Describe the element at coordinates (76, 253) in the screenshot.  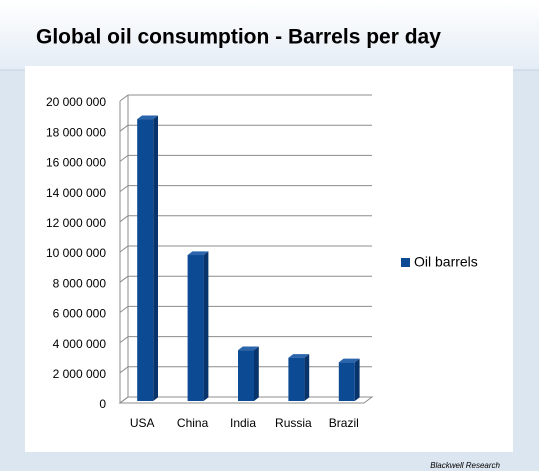
I see `y-tick-label: 10 000 000` at that location.